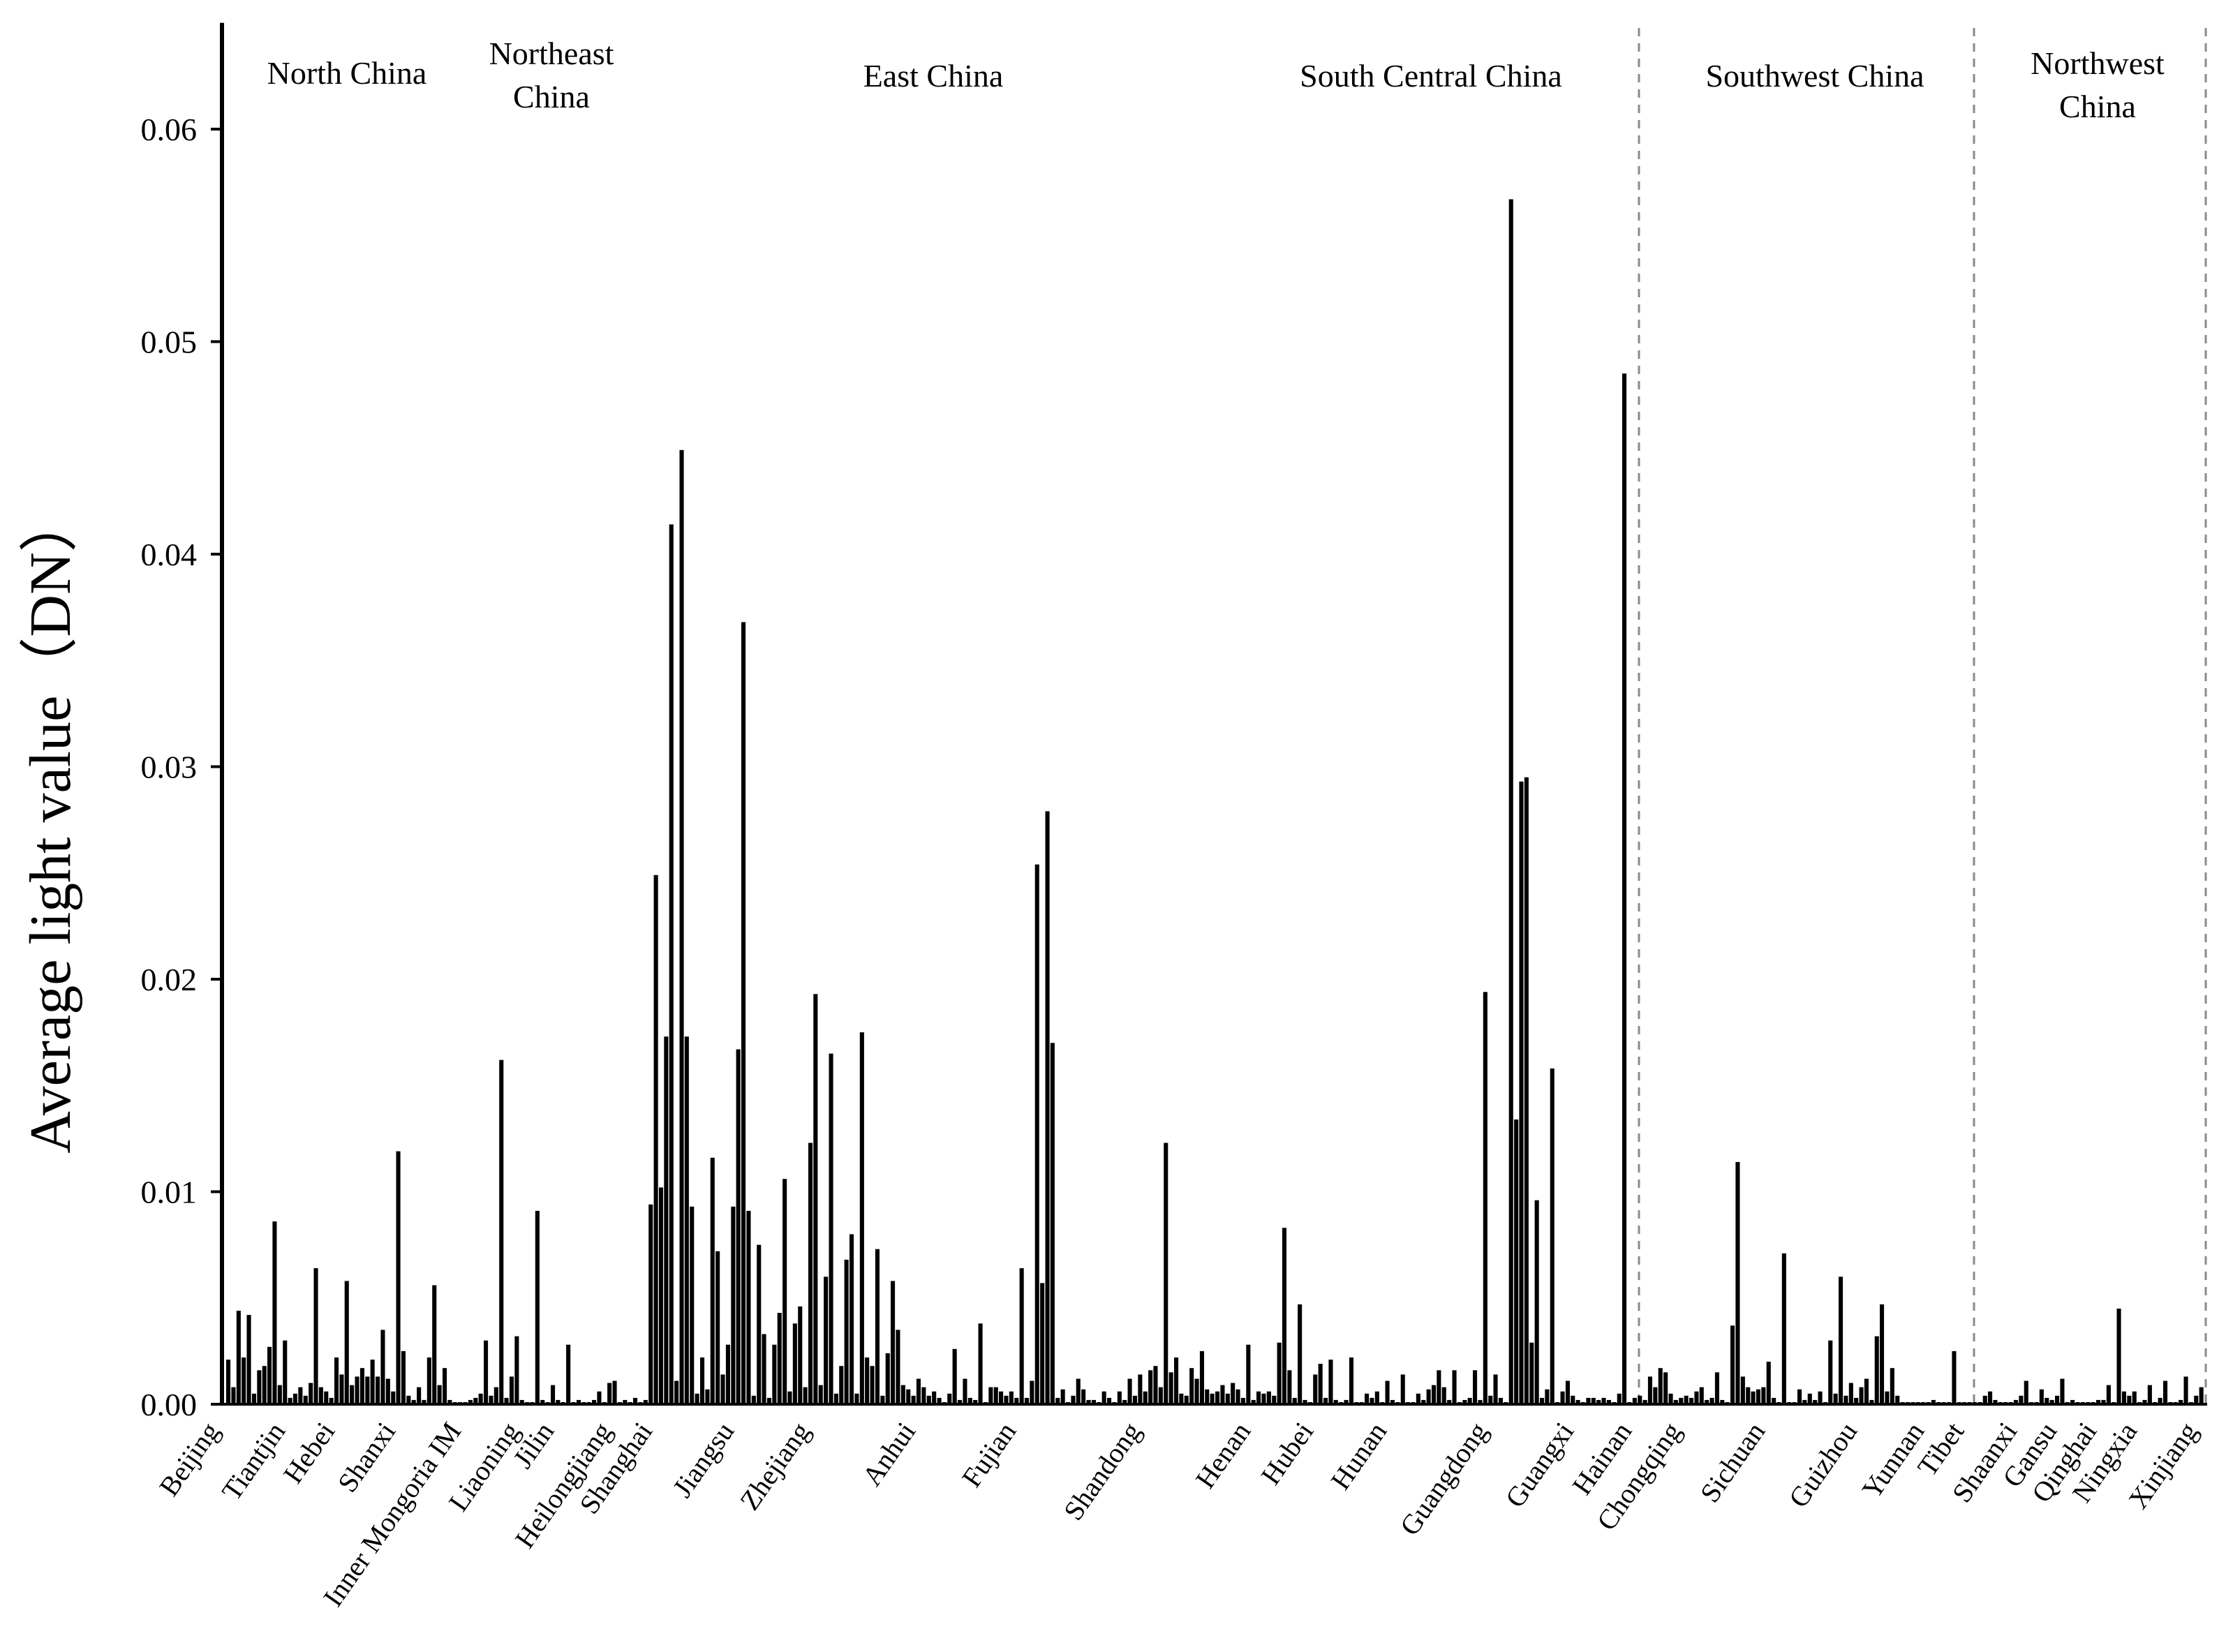 The height and width of the screenshot is (1652, 2226). I want to click on region-label: South Central China, so click(1431, 76).